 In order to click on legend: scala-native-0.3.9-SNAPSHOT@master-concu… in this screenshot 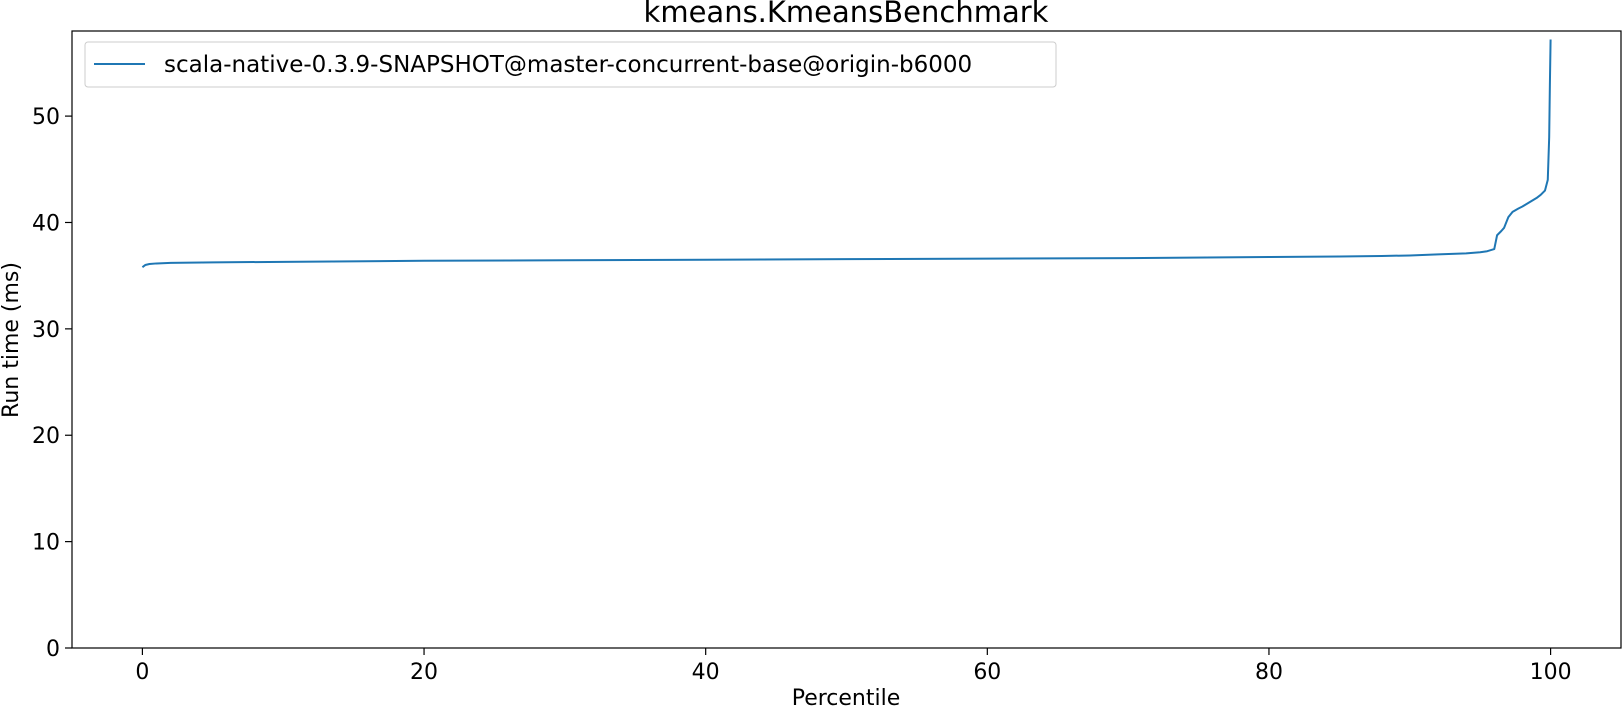, I will do `click(570, 64)`.